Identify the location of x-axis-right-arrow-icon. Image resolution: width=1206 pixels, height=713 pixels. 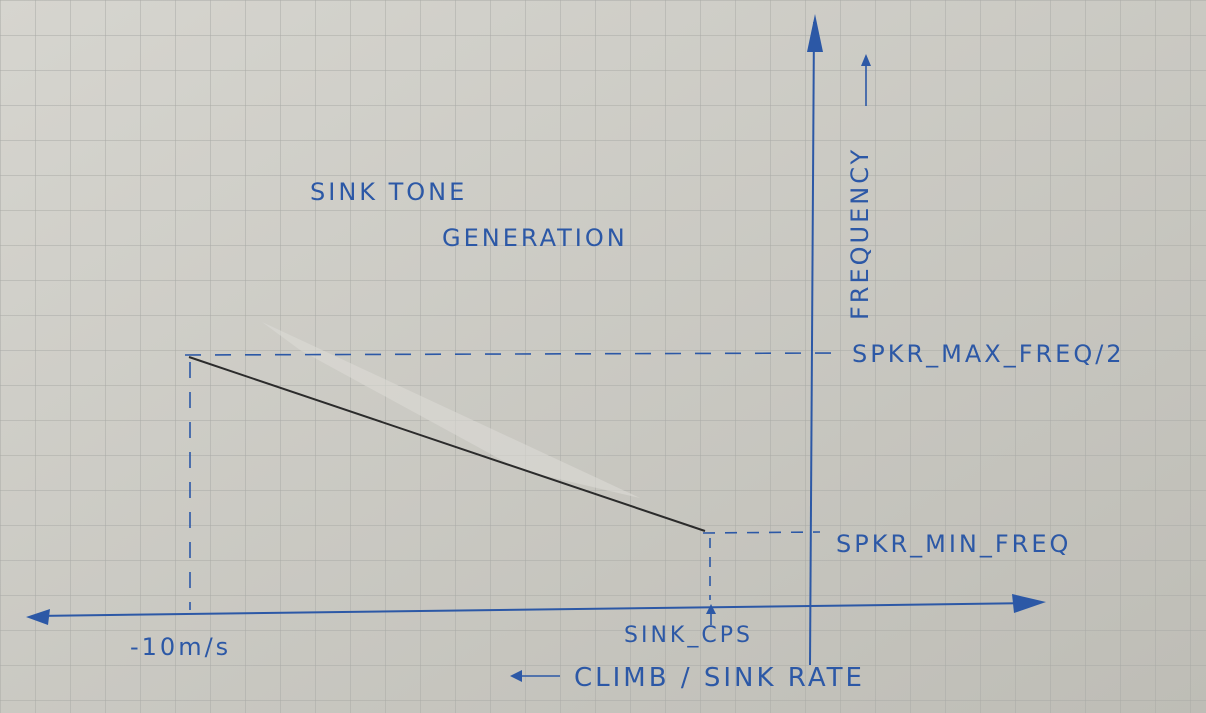
(1029, 603).